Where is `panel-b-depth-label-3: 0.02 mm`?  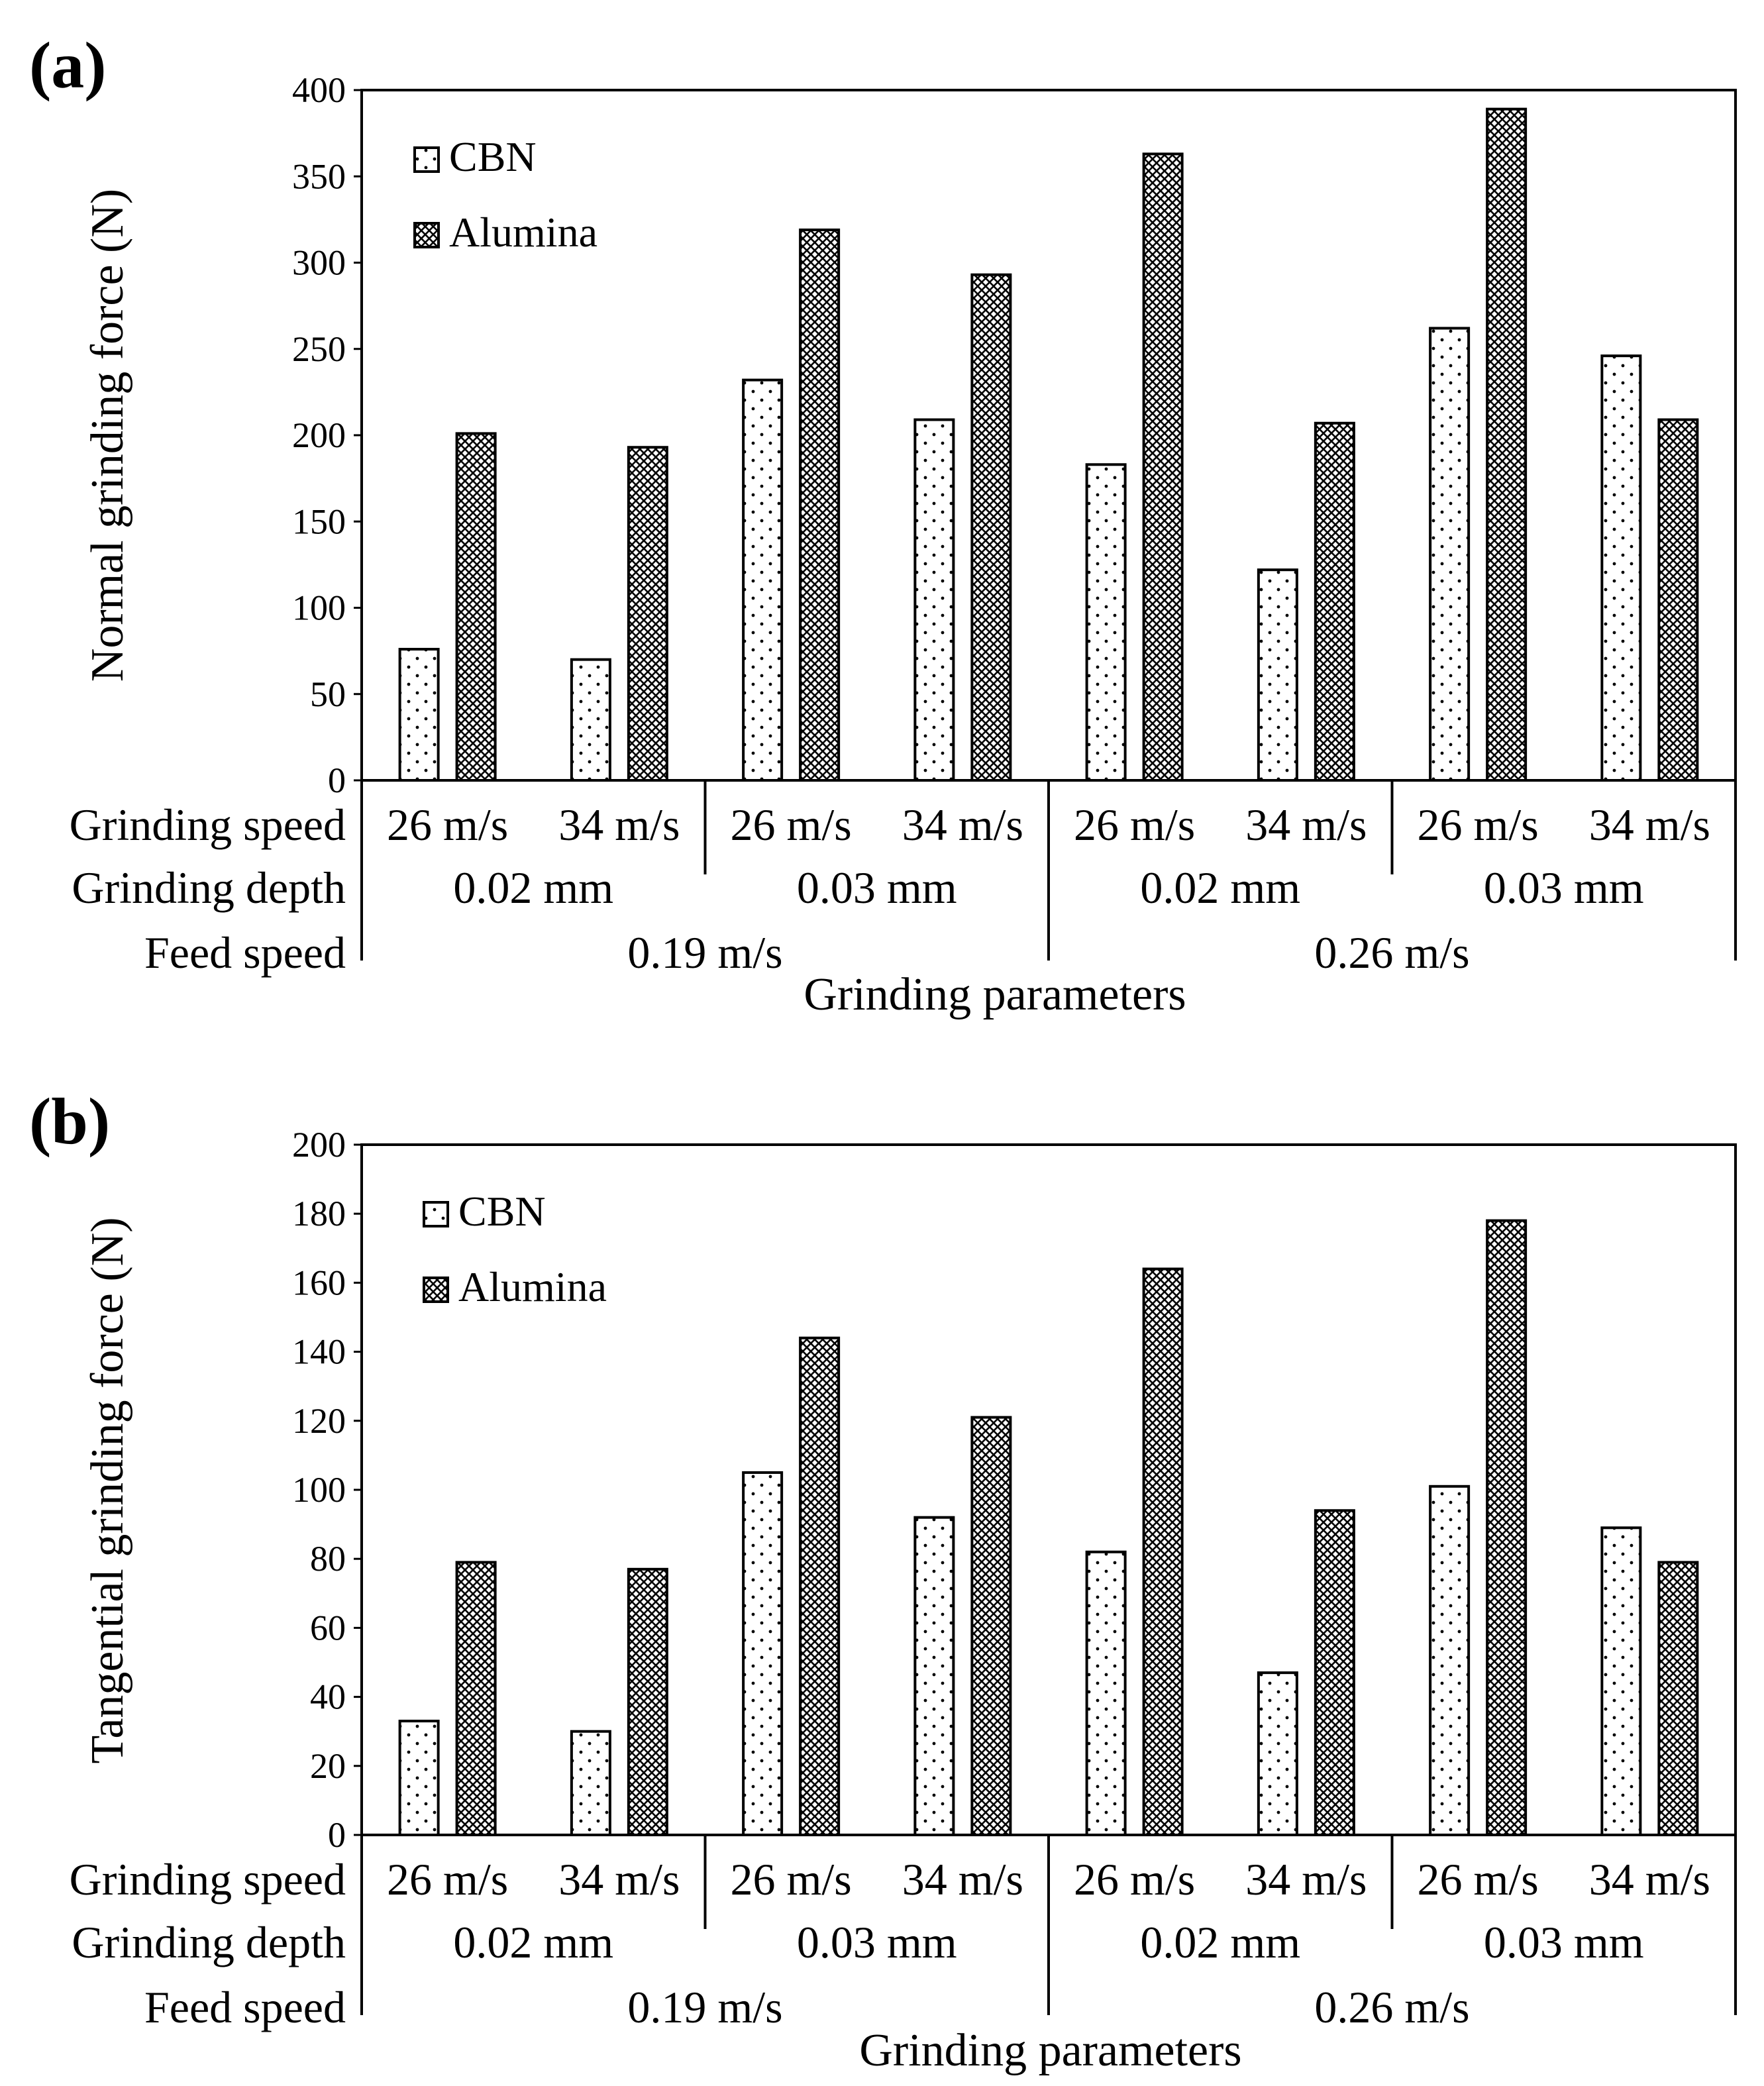
panel-b-depth-label-3: 0.02 mm is located at coordinates (1220, 1942).